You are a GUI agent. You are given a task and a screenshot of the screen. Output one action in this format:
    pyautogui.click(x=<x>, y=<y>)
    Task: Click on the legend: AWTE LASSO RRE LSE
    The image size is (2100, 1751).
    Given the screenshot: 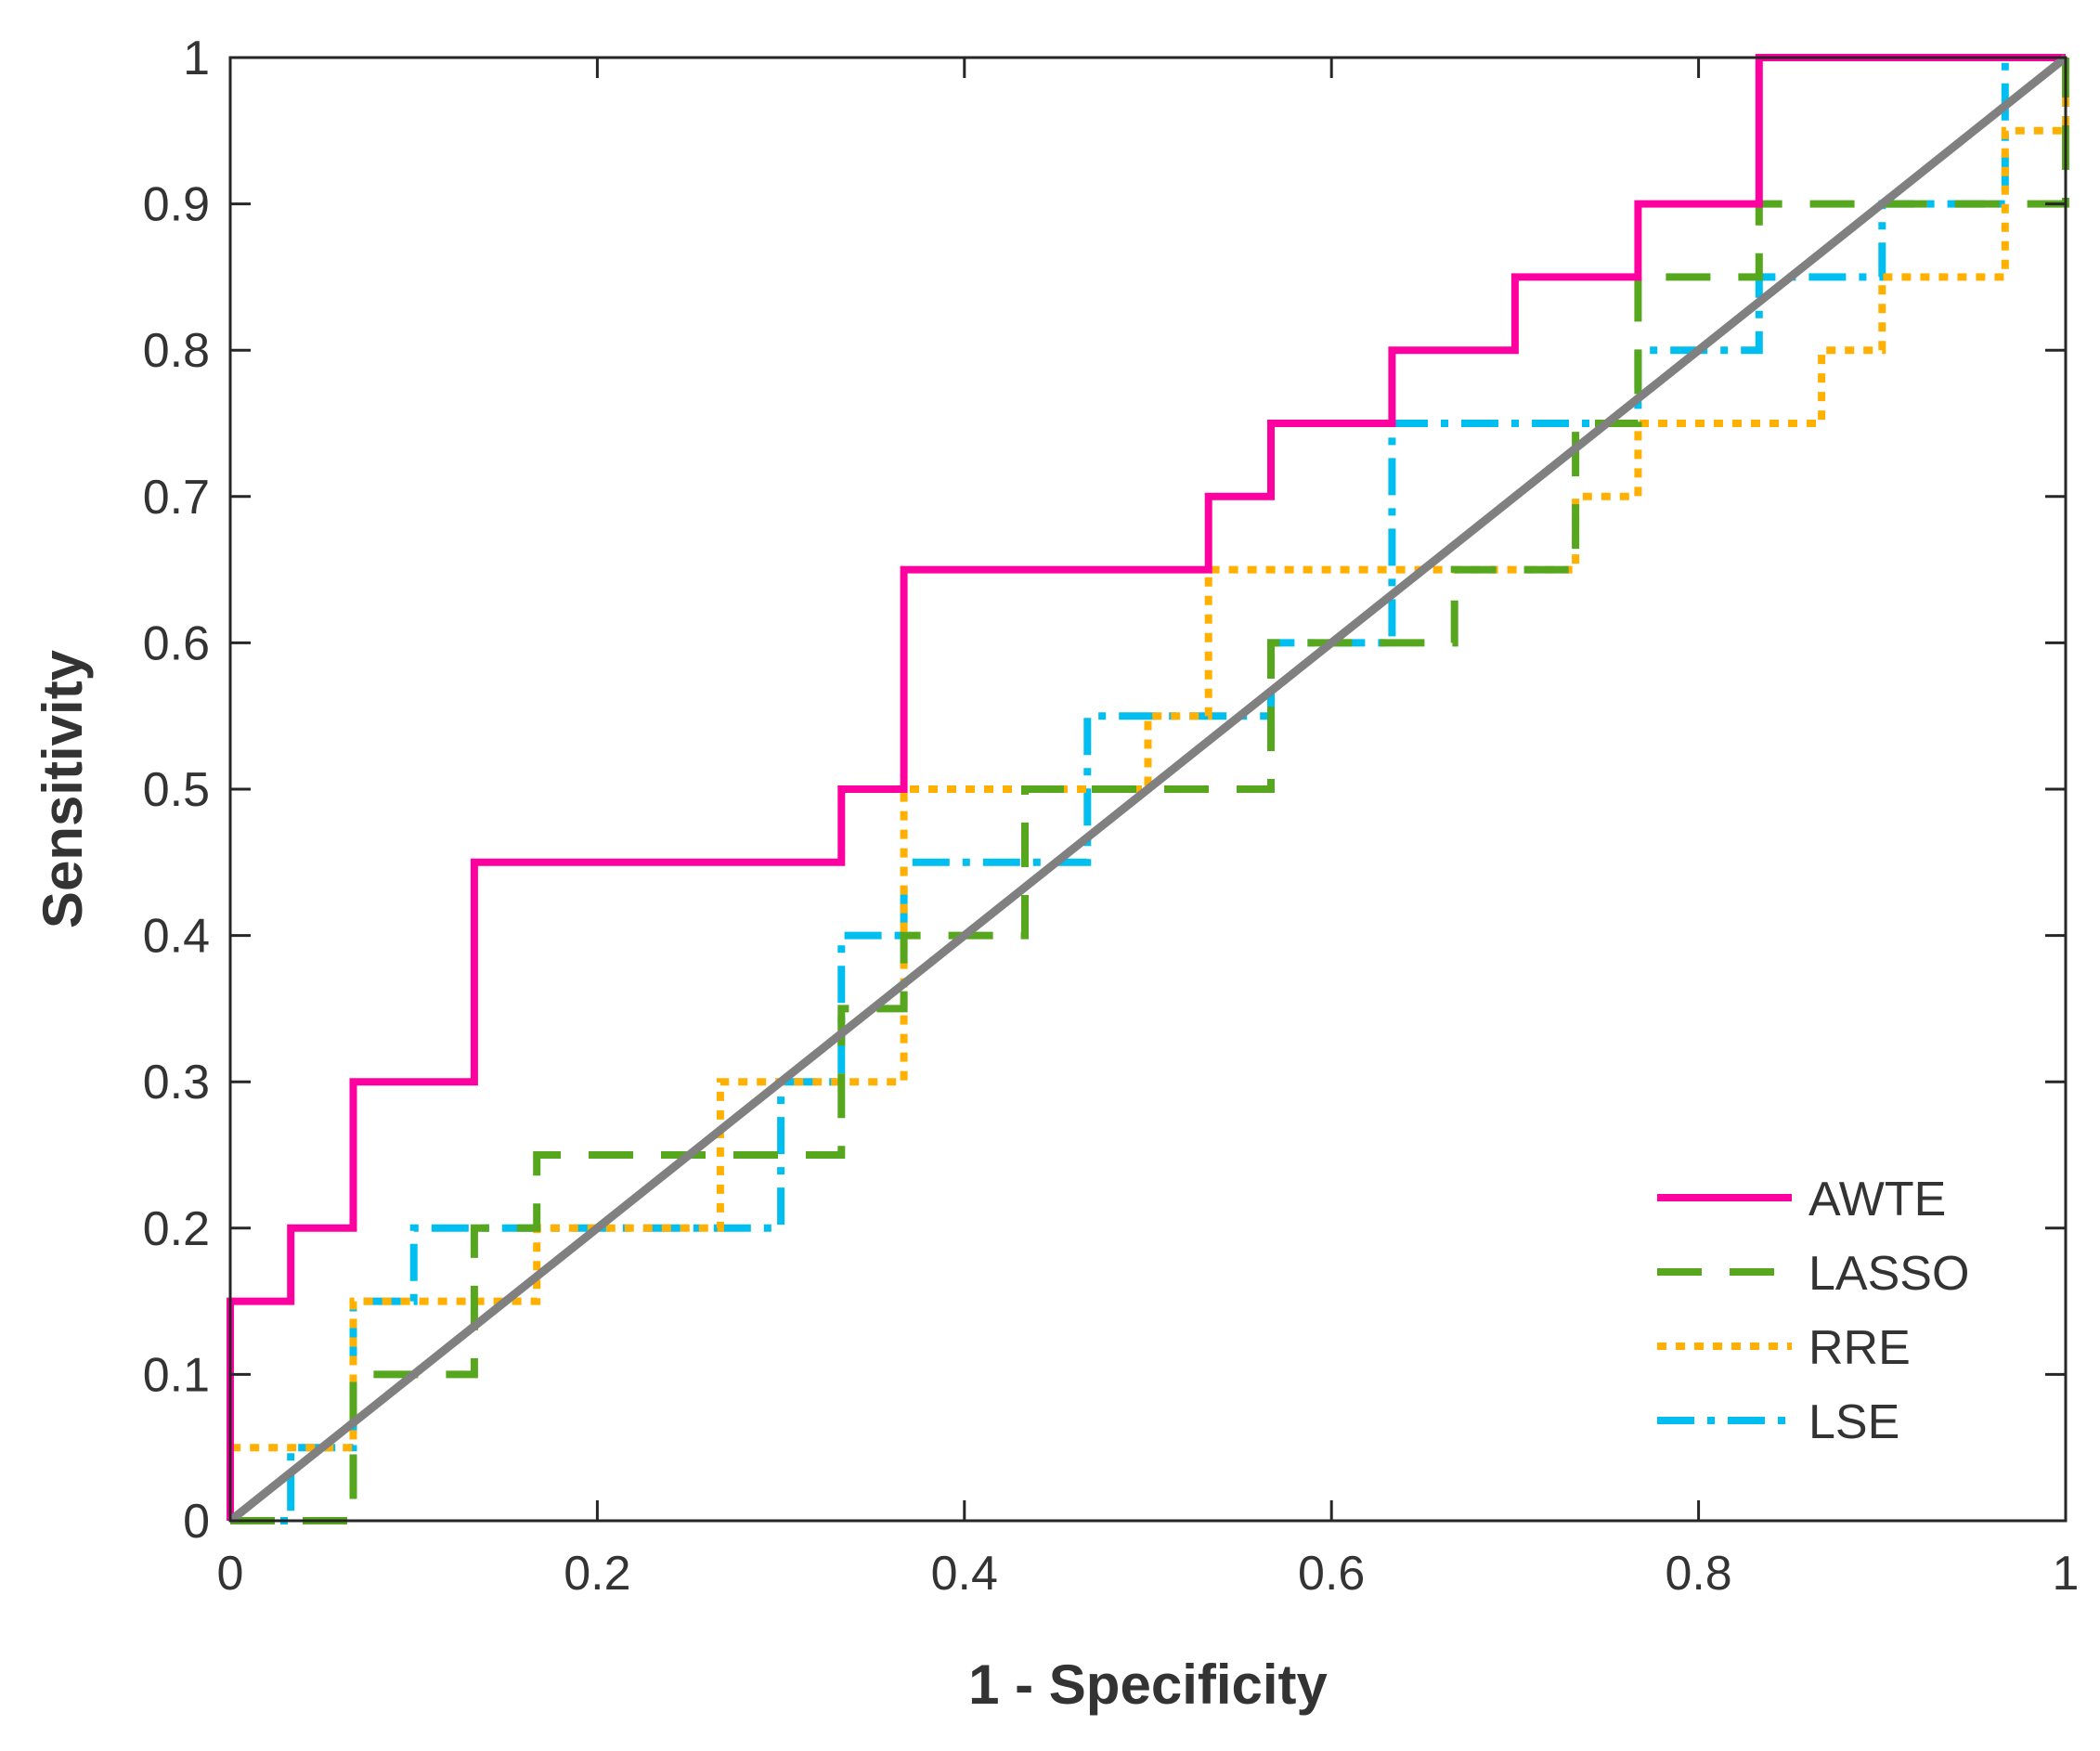 What is the action you would take?
    pyautogui.click(x=1813, y=1311)
    